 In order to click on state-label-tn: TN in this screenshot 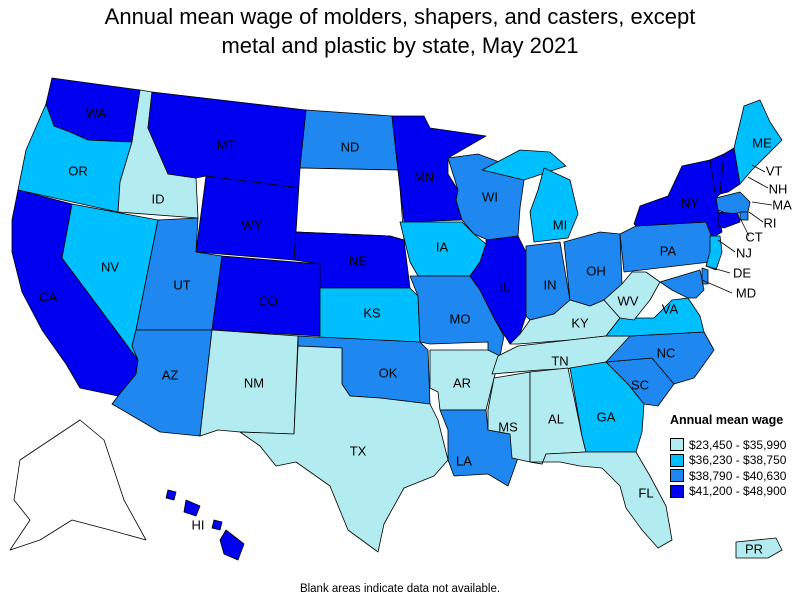, I will do `click(559, 360)`.